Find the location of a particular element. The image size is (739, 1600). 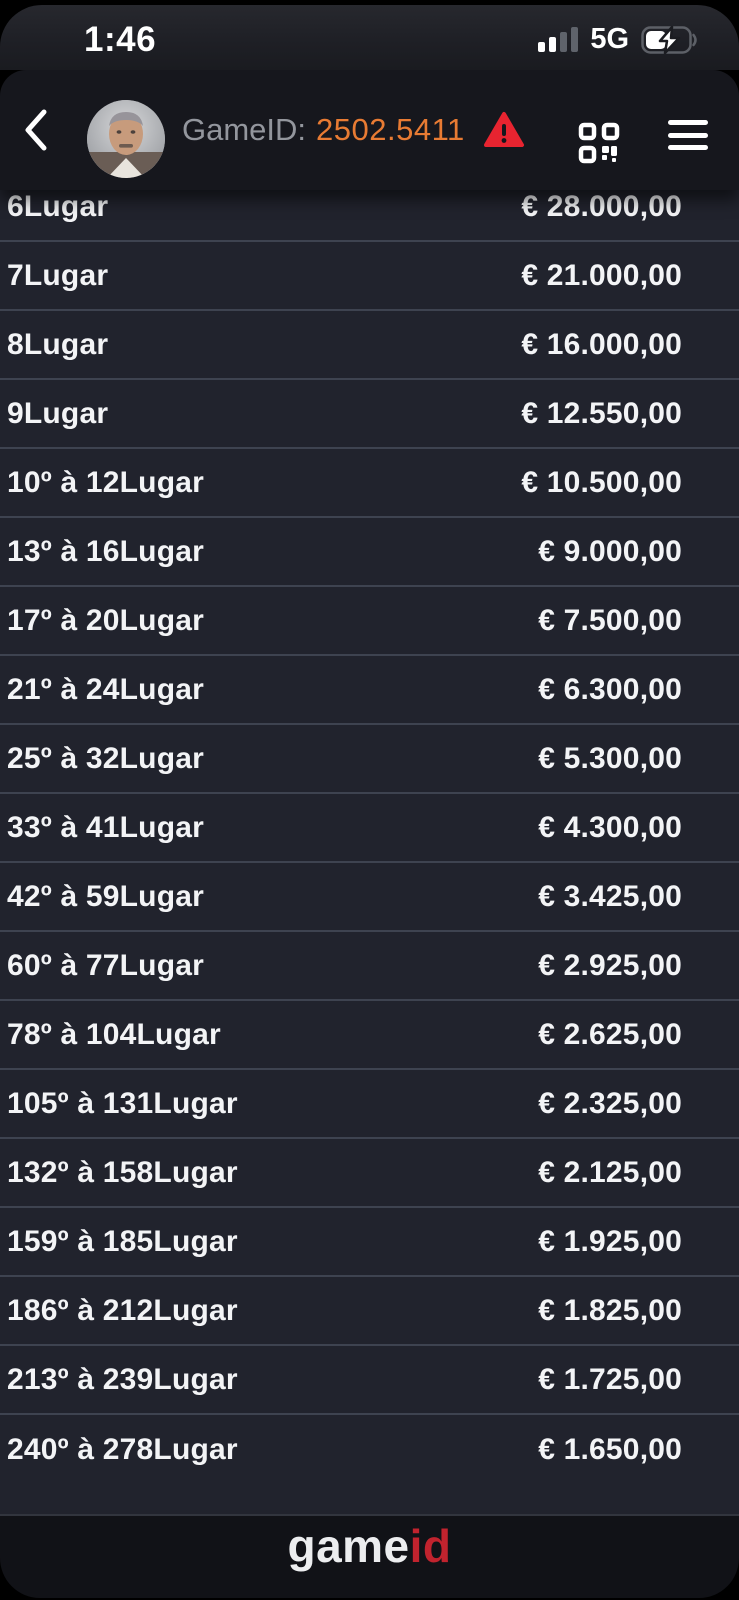

menu-button is located at coordinates (688, 135).